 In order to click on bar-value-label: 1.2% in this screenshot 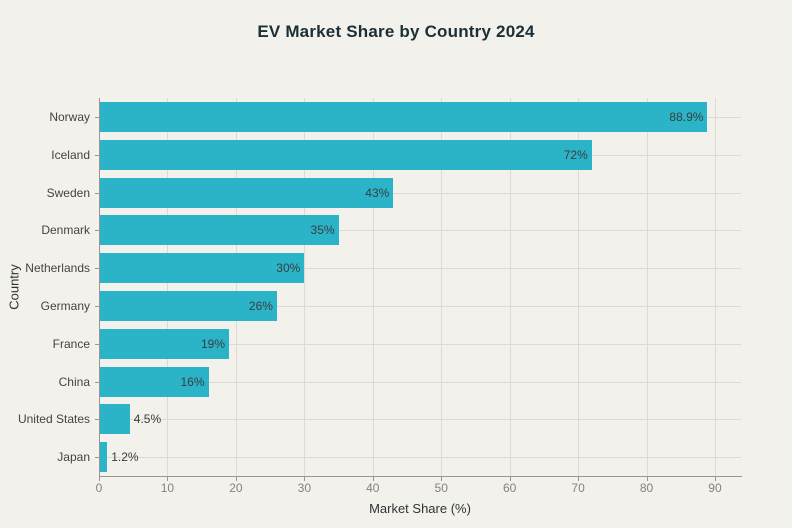, I will do `click(125, 457)`.